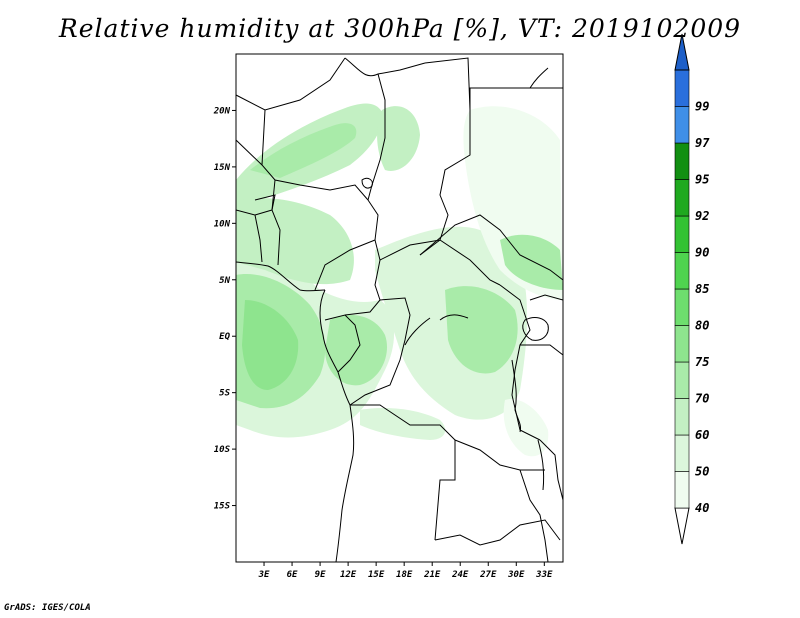  What do you see at coordinates (702, 180) in the screenshot?
I see `colorbar-label: 95` at bounding box center [702, 180].